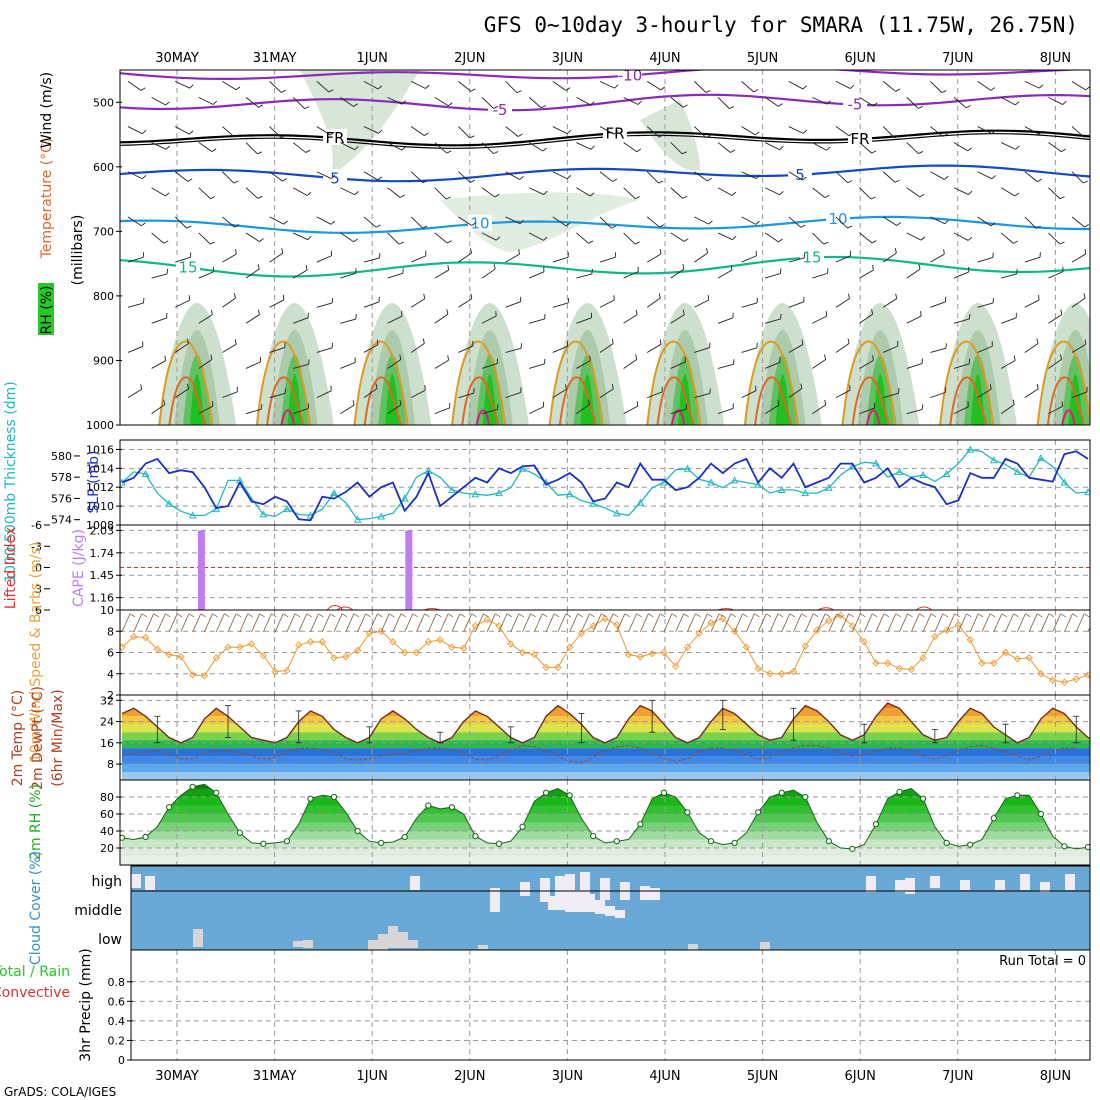 This screenshot has height=1100, width=1100. What do you see at coordinates (117, 1001) in the screenshot?
I see `y-tick-label: 0.6` at bounding box center [117, 1001].